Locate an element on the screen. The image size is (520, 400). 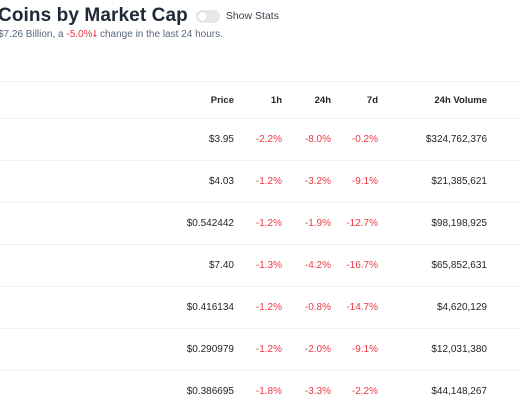
arrow-down-icon: ⭣ is located at coordinates (95, 34).